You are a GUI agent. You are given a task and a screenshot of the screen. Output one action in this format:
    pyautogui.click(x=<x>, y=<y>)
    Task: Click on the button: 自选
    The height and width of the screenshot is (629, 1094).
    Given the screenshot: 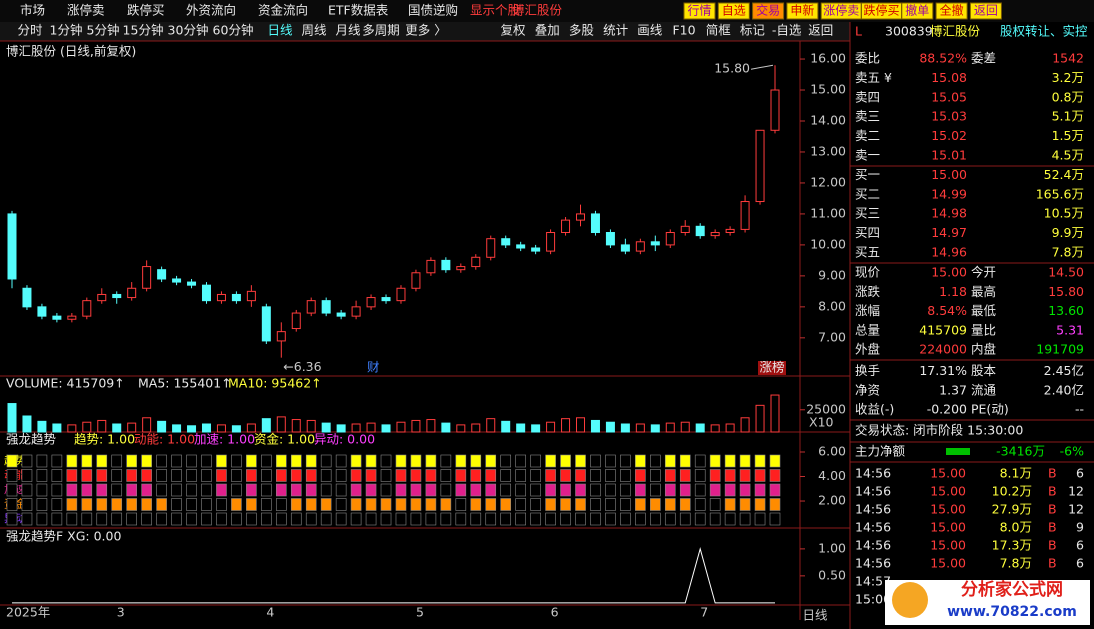 What is the action you would take?
    pyautogui.click(x=734, y=11)
    